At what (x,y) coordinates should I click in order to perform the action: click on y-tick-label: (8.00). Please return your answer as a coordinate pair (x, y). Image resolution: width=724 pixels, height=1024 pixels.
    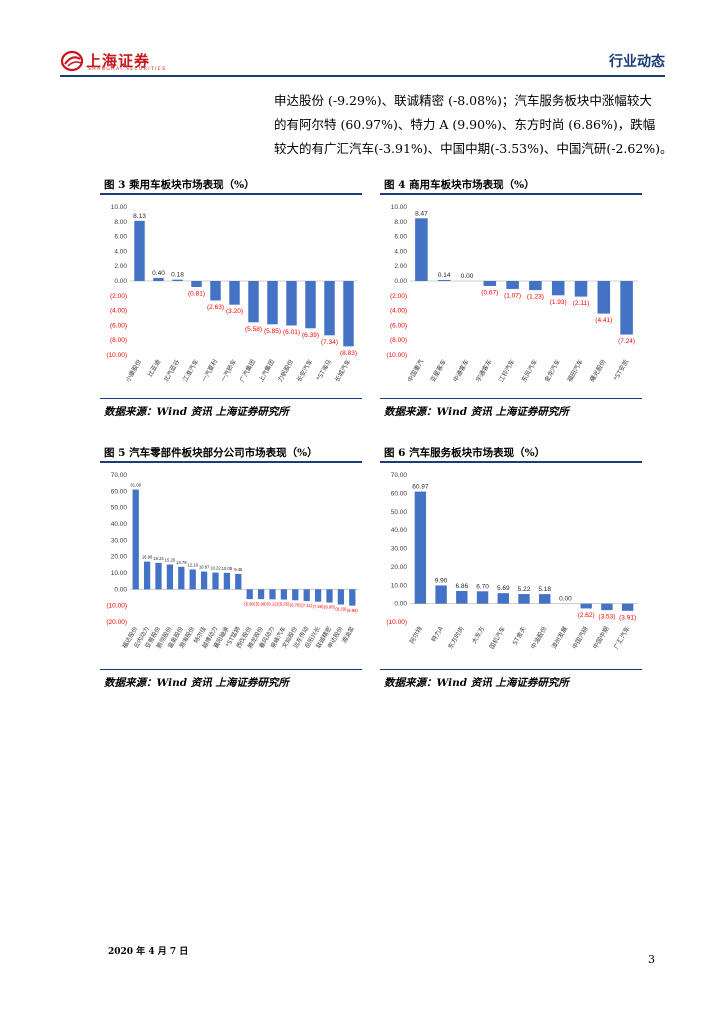
    Looking at the image, I should click on (118, 340).